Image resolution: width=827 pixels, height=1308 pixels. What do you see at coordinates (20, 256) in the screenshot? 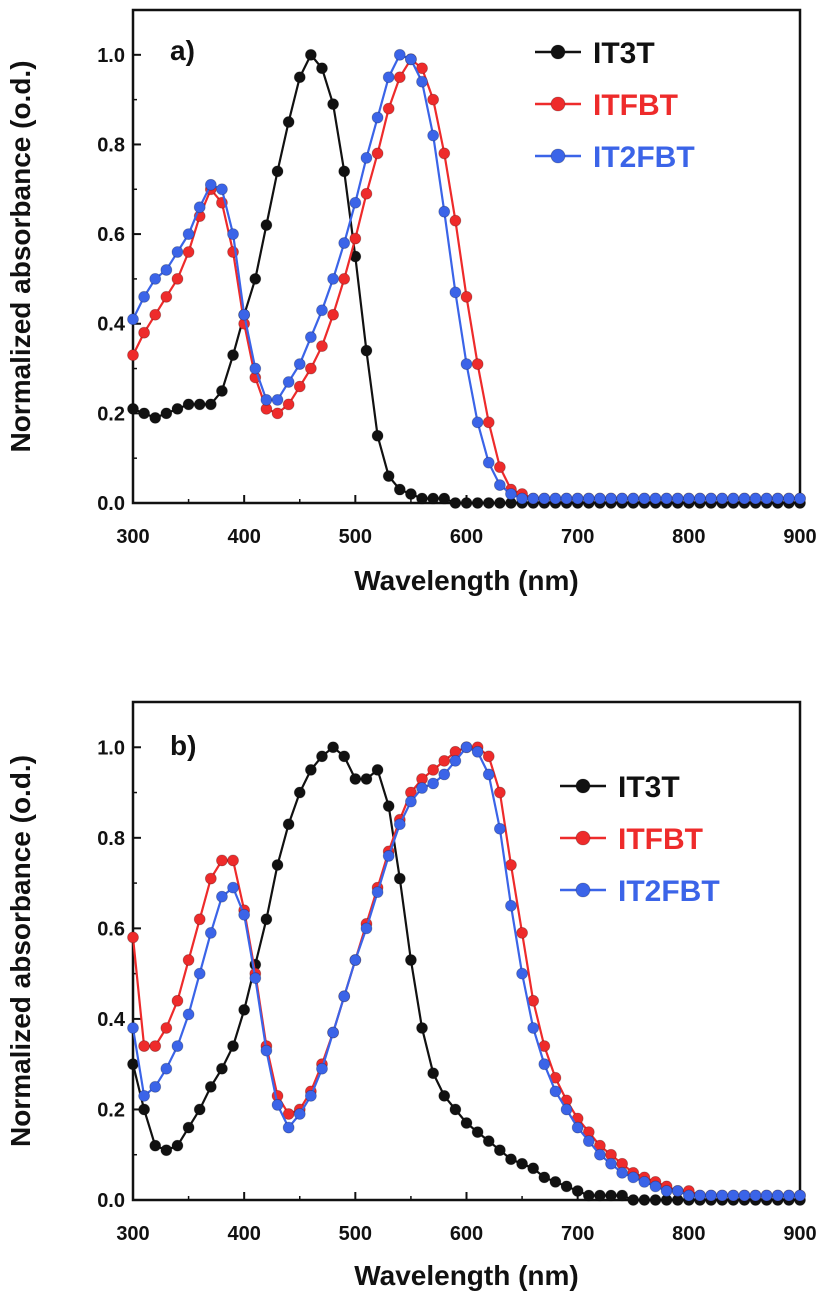
I see `y-axis-title: Normalized absorbance (o.d.)` at bounding box center [20, 256].